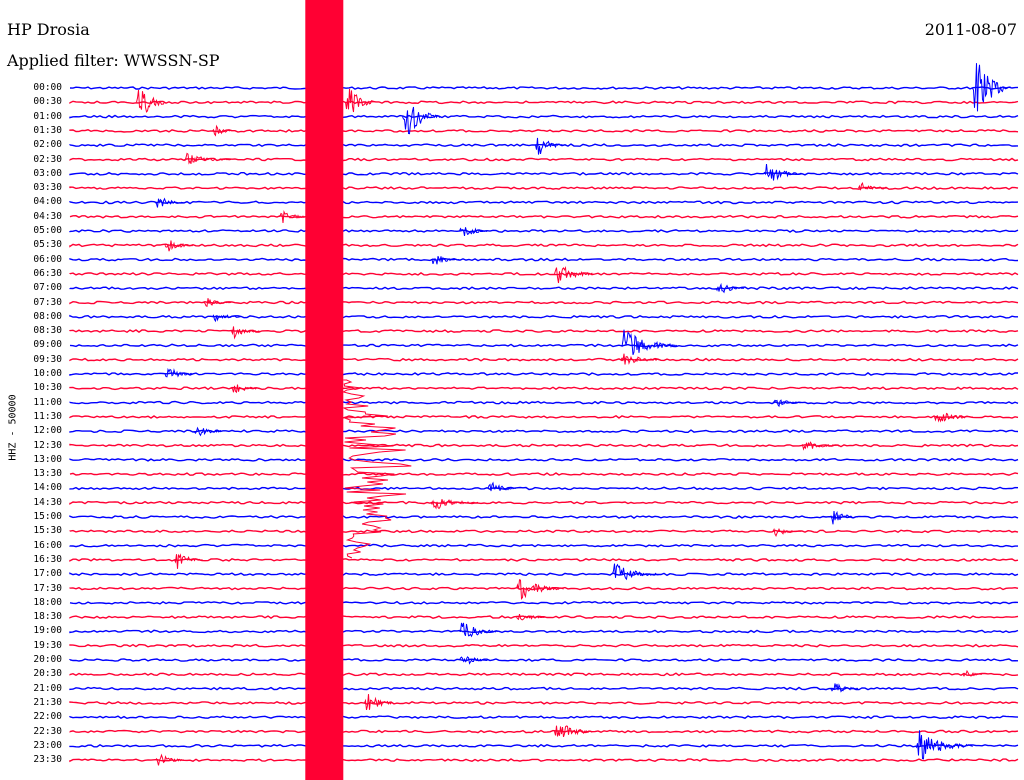 This screenshot has width=1024, height=780. Describe the element at coordinates (47, 402) in the screenshot. I see `row-label: 11:00` at that location.